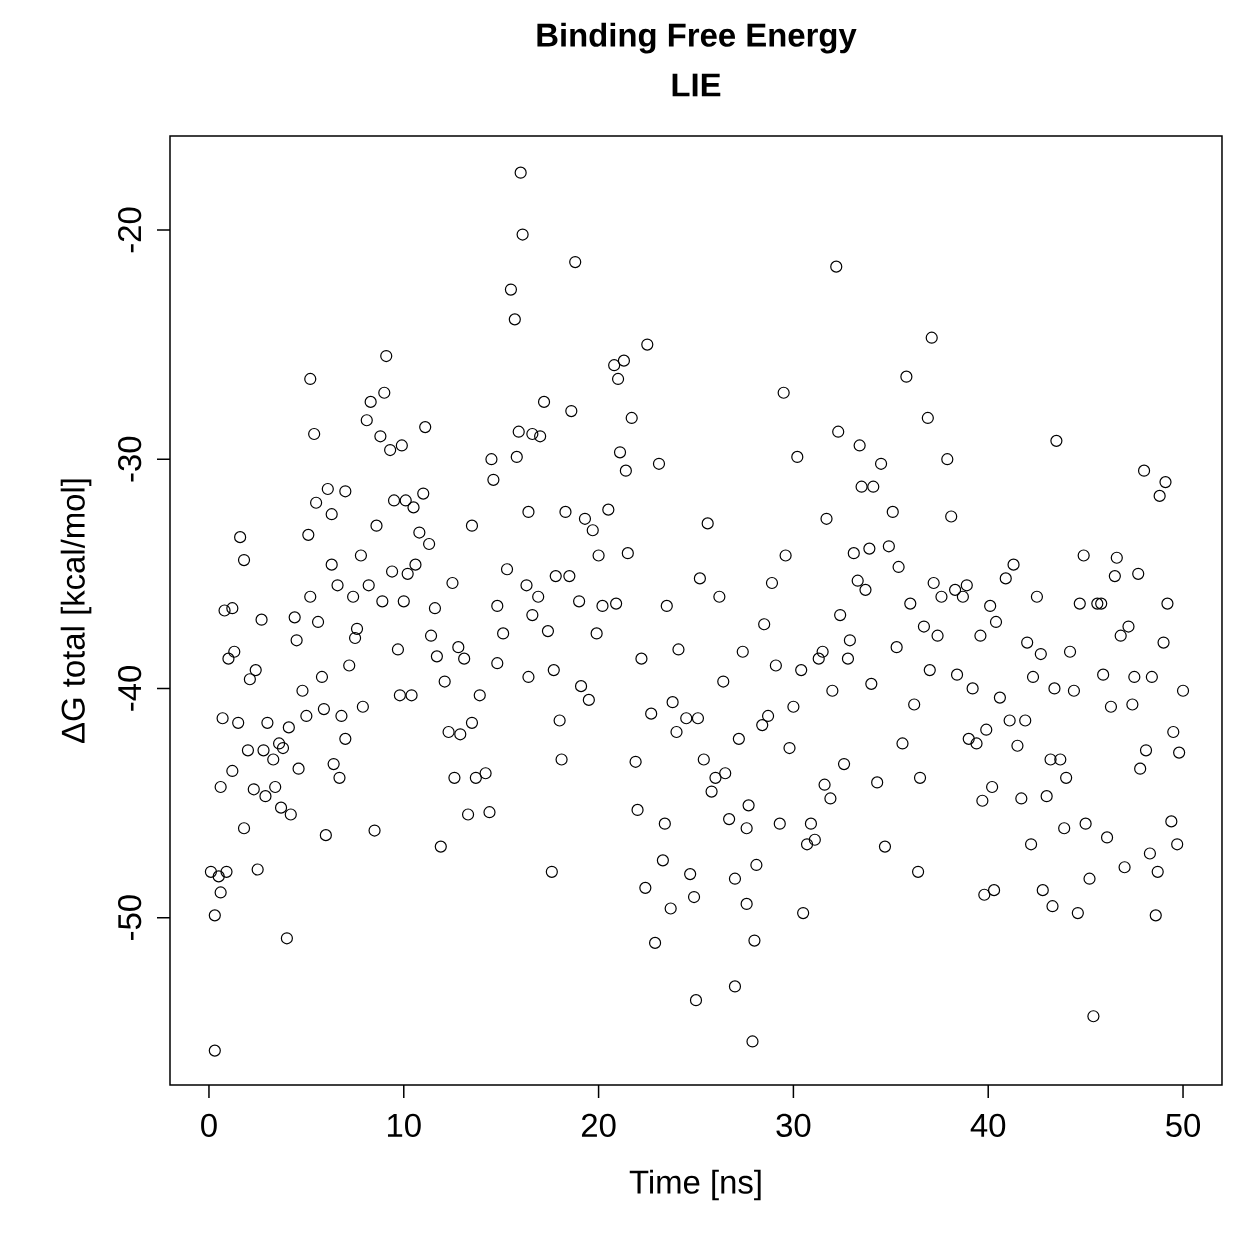 Image resolution: width=1259 pixels, height=1259 pixels. I want to click on y-tick-label: -20, so click(130, 230).